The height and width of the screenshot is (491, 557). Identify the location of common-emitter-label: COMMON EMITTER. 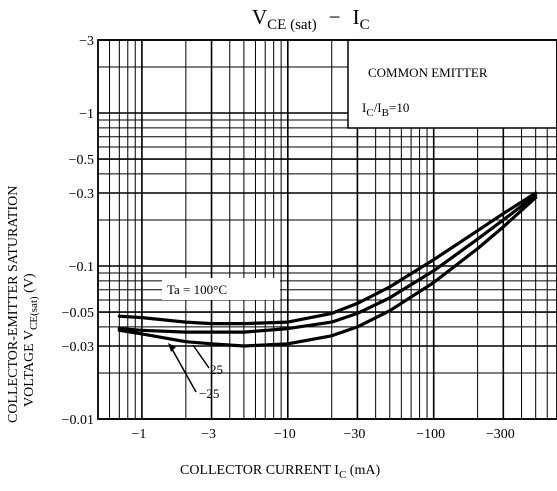
(428, 72).